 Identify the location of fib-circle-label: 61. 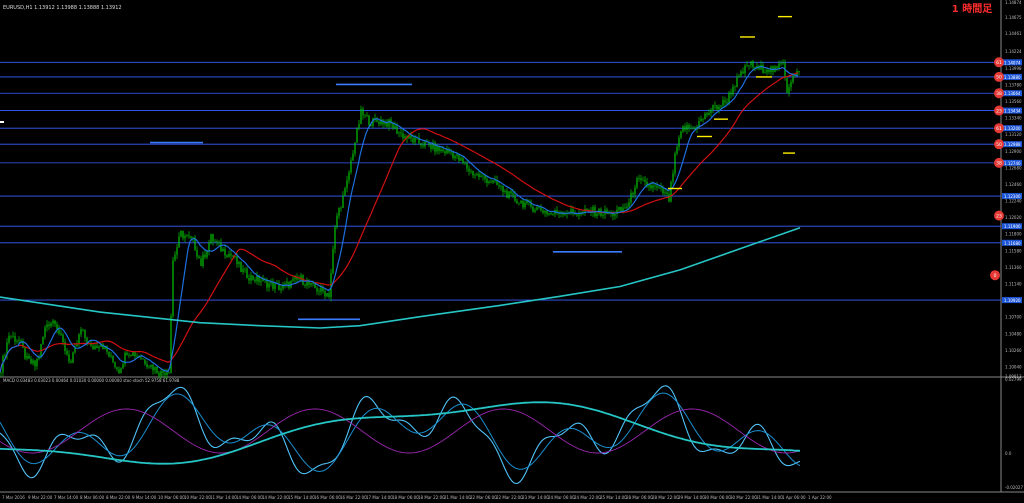
(999, 63).